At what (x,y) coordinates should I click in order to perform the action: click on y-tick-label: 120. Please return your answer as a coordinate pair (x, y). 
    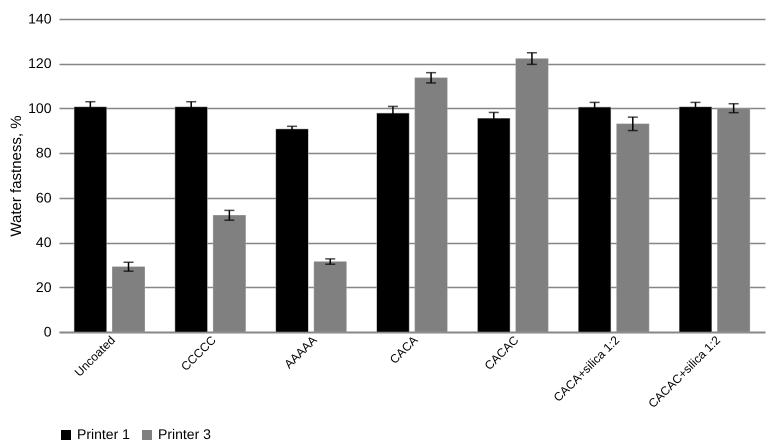
    Looking at the image, I should click on (40, 63).